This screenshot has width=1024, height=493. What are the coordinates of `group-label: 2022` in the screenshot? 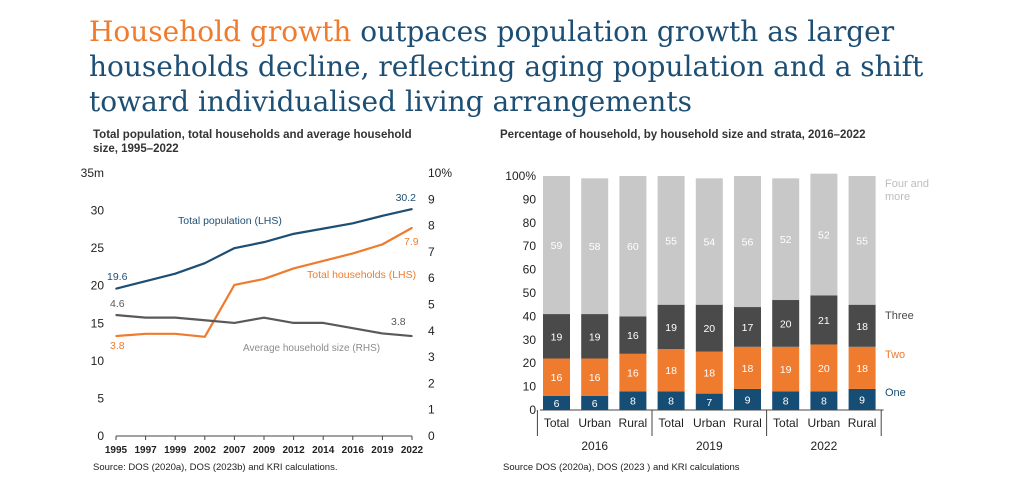 It's located at (824, 446).